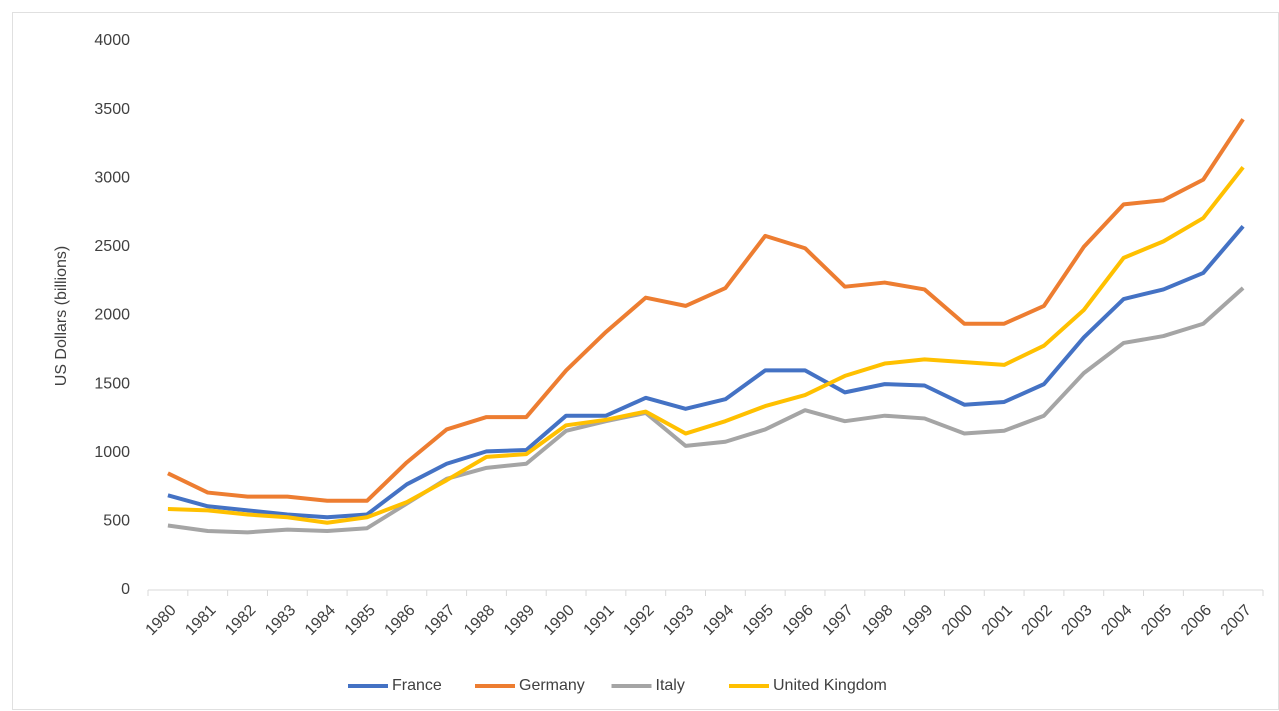  What do you see at coordinates (116, 521) in the screenshot?
I see `y-tick-label: 500` at bounding box center [116, 521].